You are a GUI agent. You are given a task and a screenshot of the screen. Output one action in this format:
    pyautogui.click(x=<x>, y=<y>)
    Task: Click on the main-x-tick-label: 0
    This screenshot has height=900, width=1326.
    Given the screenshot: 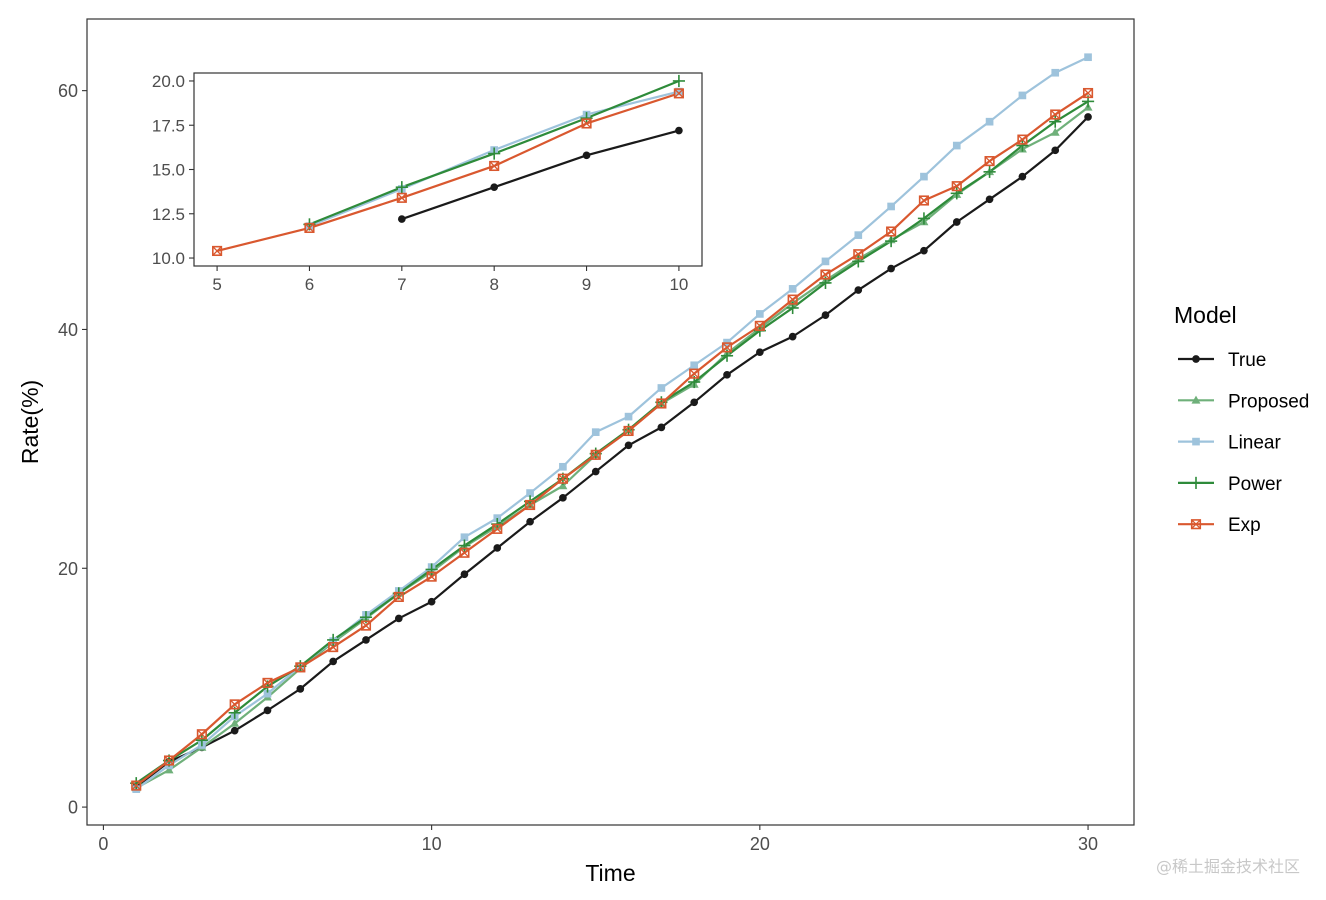 What is the action you would take?
    pyautogui.click(x=103, y=844)
    